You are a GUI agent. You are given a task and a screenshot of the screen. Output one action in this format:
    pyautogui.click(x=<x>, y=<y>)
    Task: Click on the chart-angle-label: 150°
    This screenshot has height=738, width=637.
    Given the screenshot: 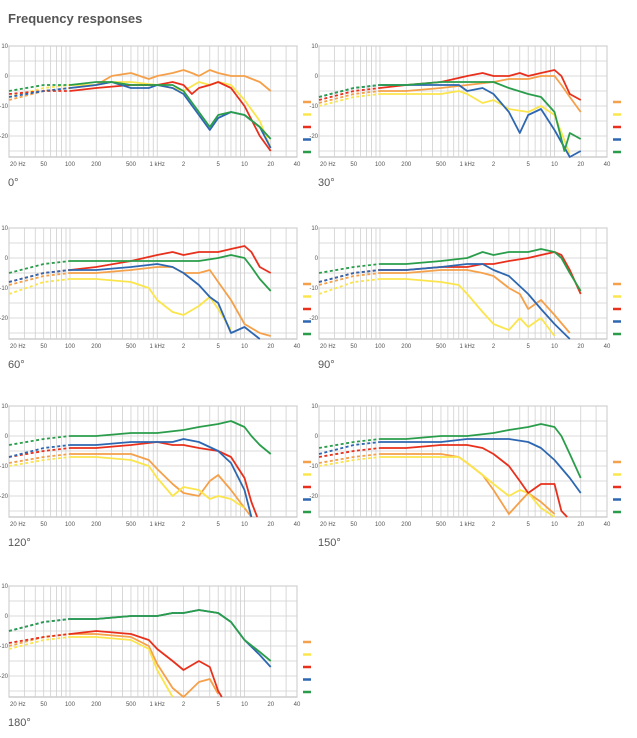 What is the action you would take?
    pyautogui.click(x=329, y=543)
    